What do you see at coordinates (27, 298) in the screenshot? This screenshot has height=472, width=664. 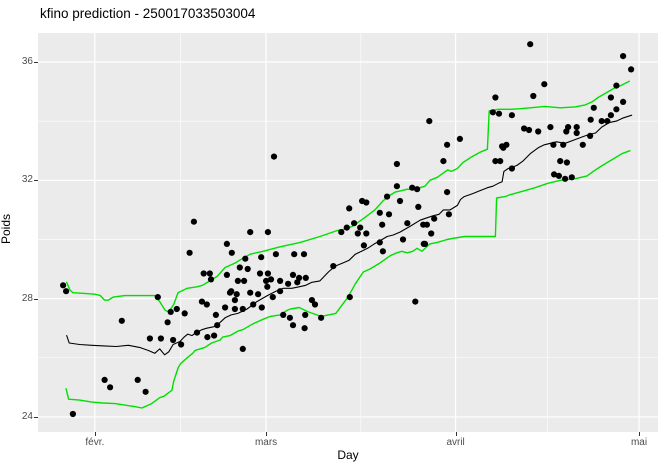 I see `y-tick-label: 28` at bounding box center [27, 298].